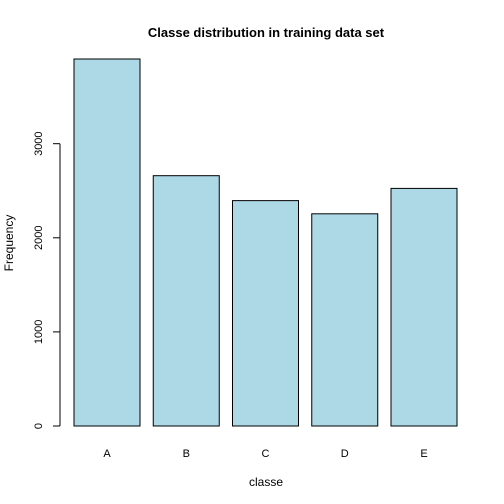  Describe the element at coordinates (39, 426) in the screenshot. I see `y-tick-label-0: 0` at that location.